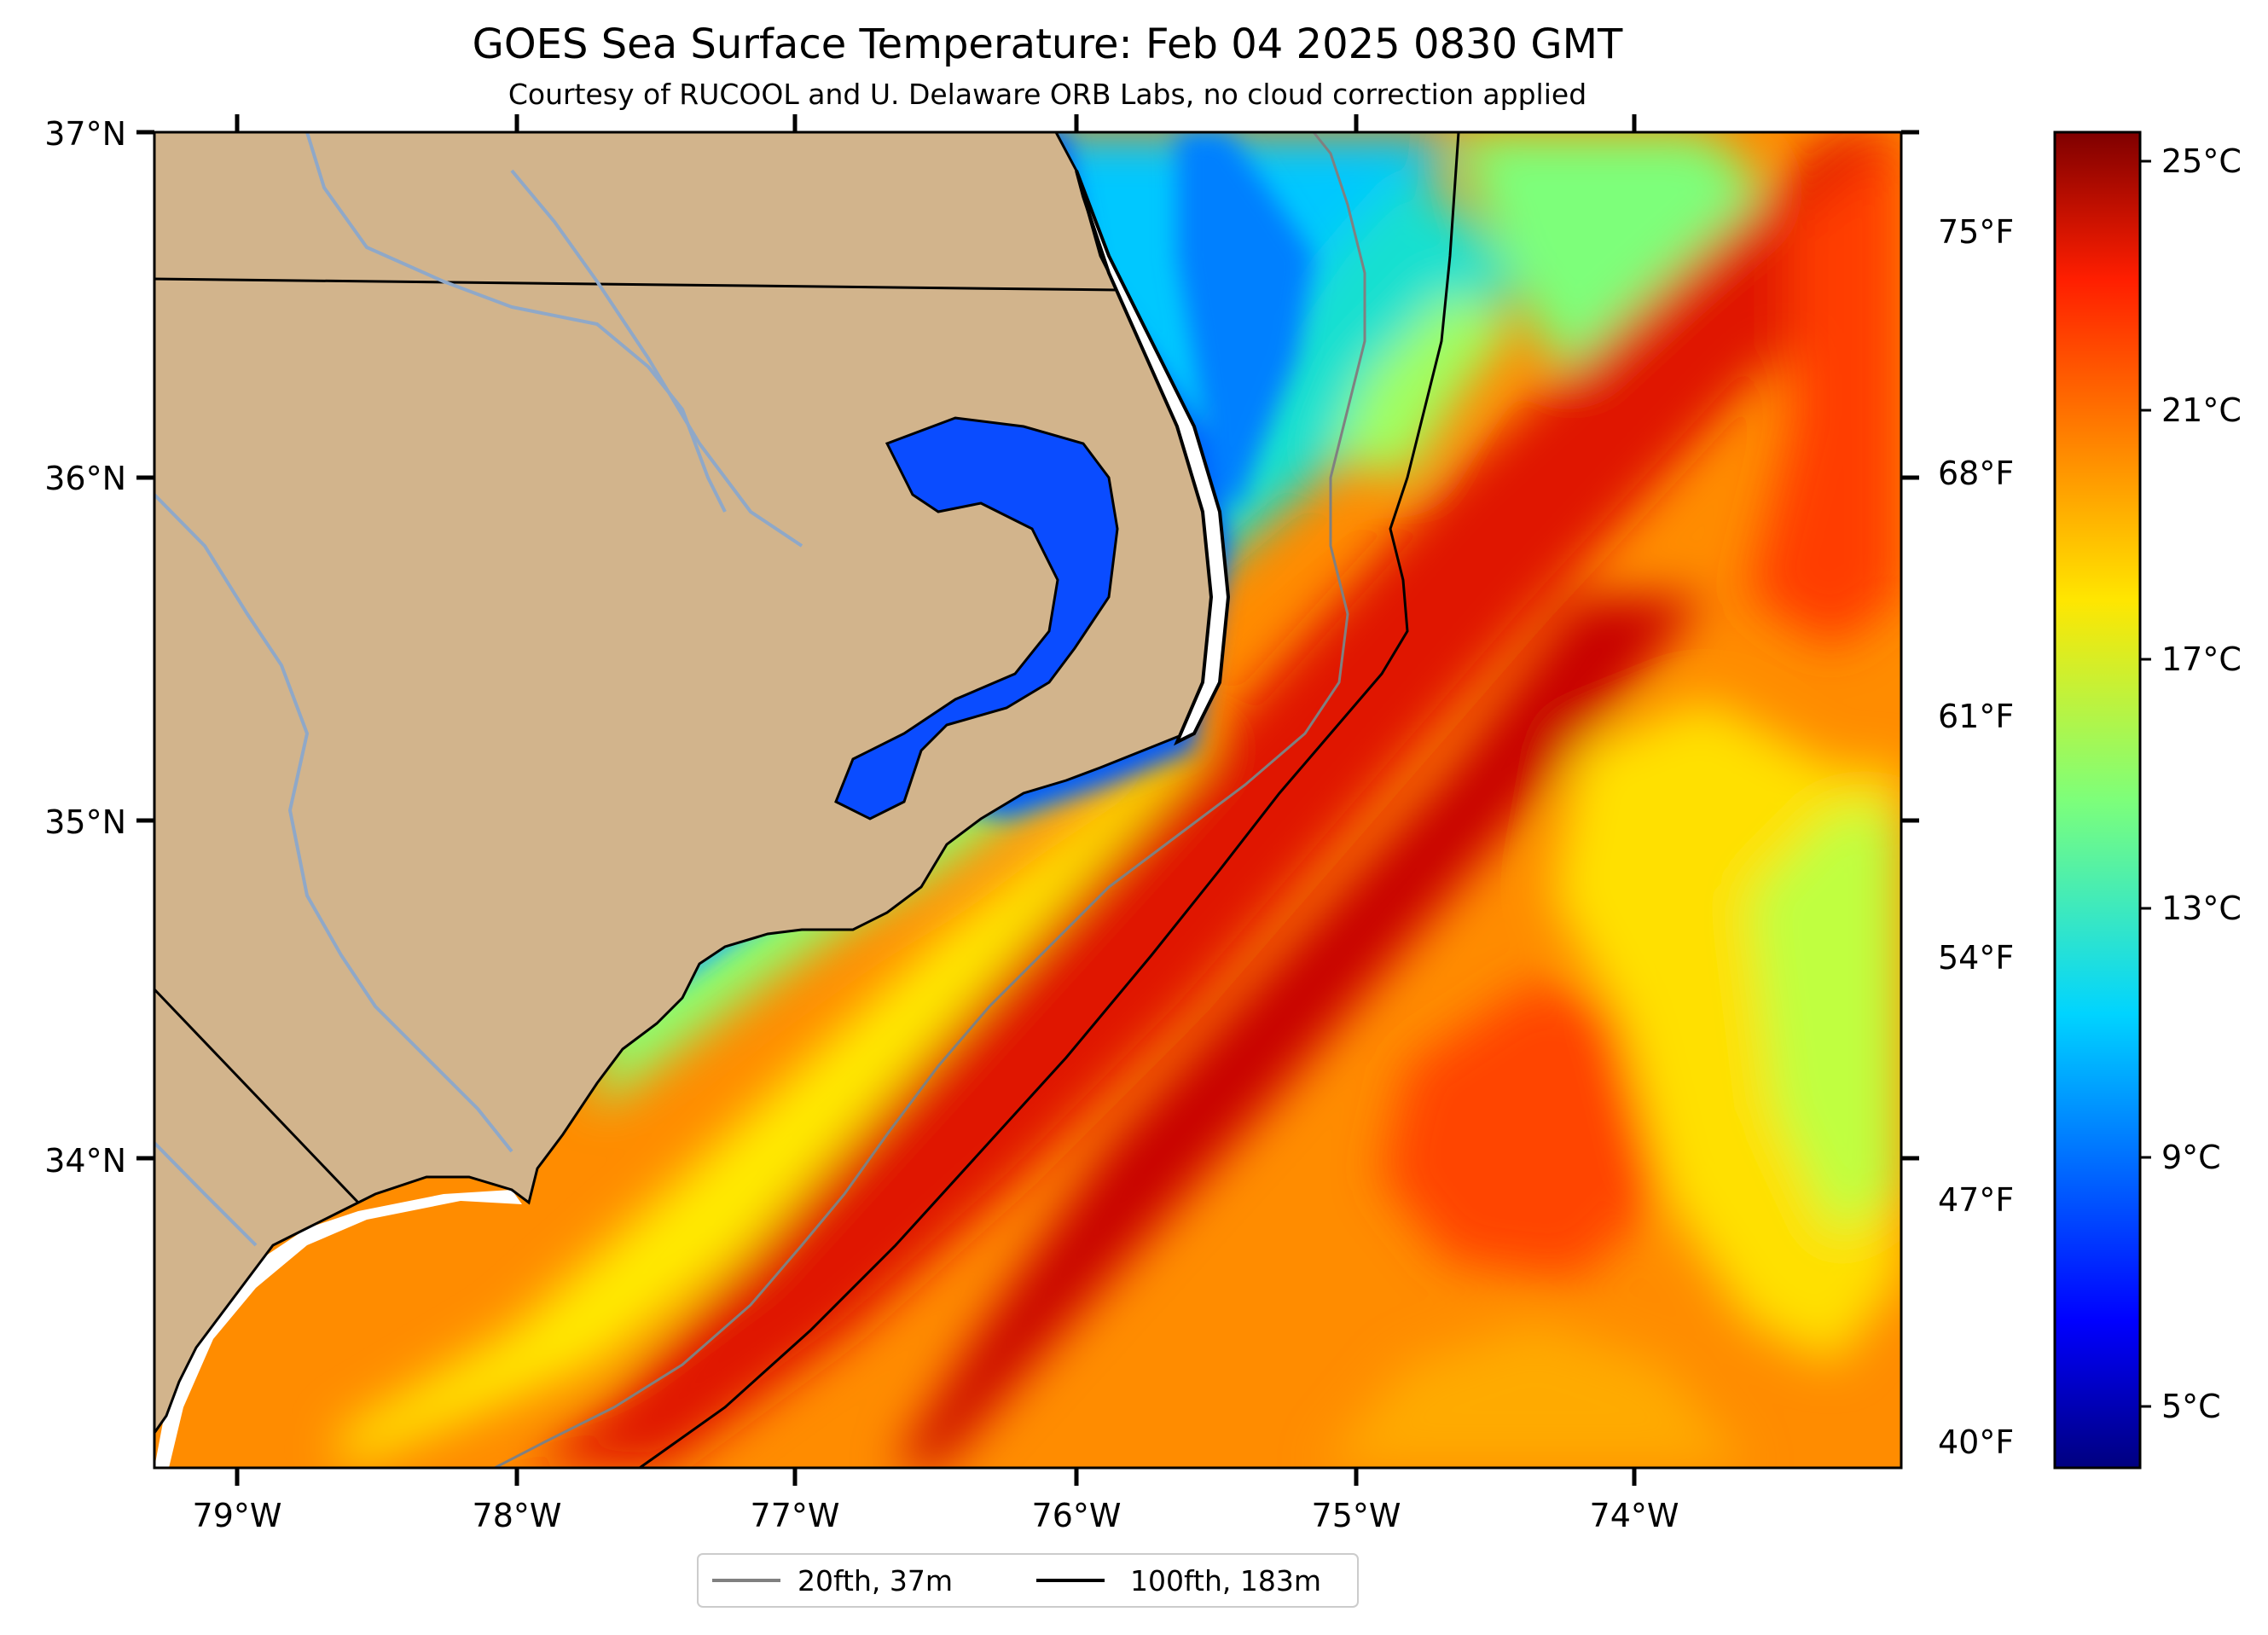 The width and height of the screenshot is (2268, 1635). I want to click on colorbar, so click(2097, 800).